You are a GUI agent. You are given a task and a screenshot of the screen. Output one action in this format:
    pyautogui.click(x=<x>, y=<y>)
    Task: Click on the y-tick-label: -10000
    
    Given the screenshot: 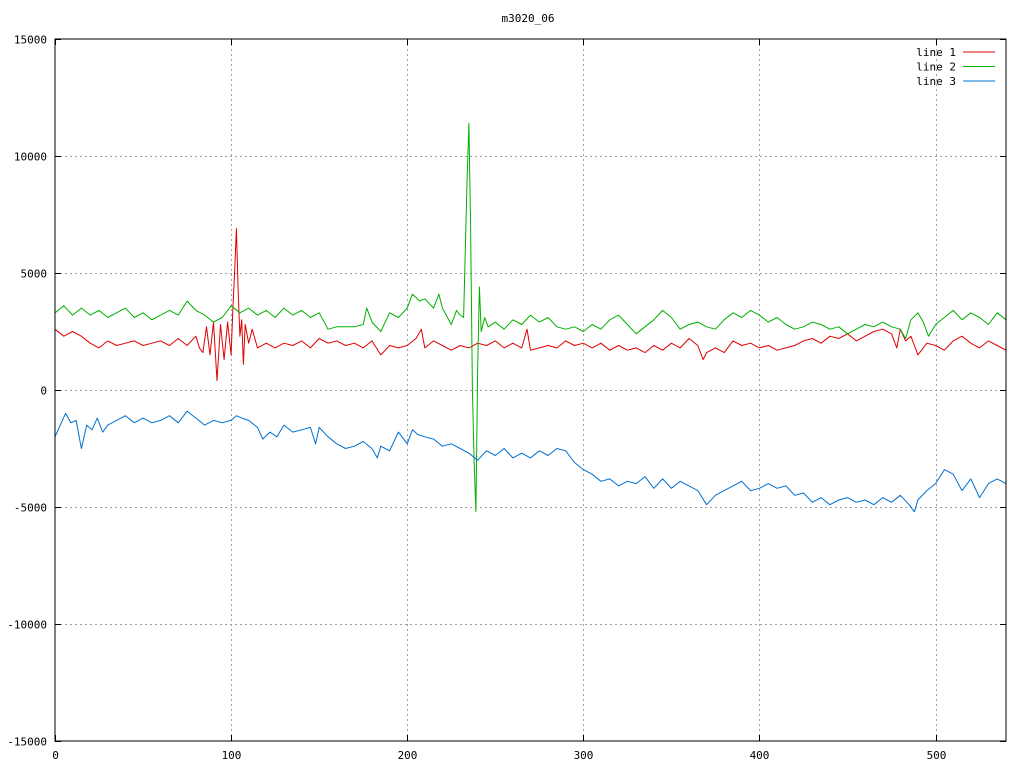 What is the action you would take?
    pyautogui.click(x=27, y=625)
    